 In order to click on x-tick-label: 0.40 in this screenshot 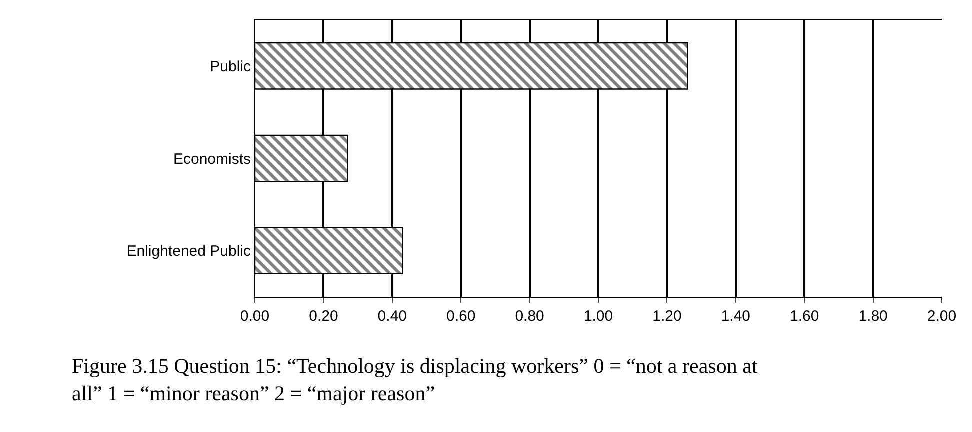, I will do `click(392, 316)`.